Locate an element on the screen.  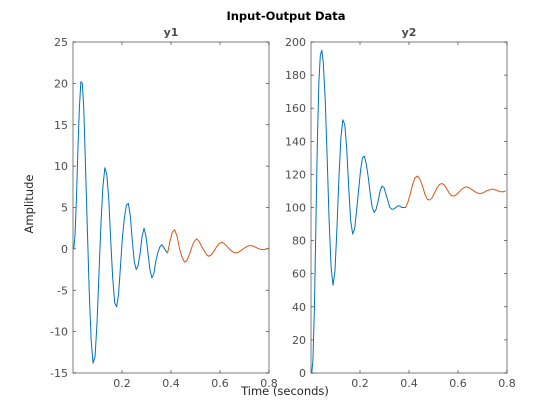
y-tick-label: 140 is located at coordinates (295, 141).